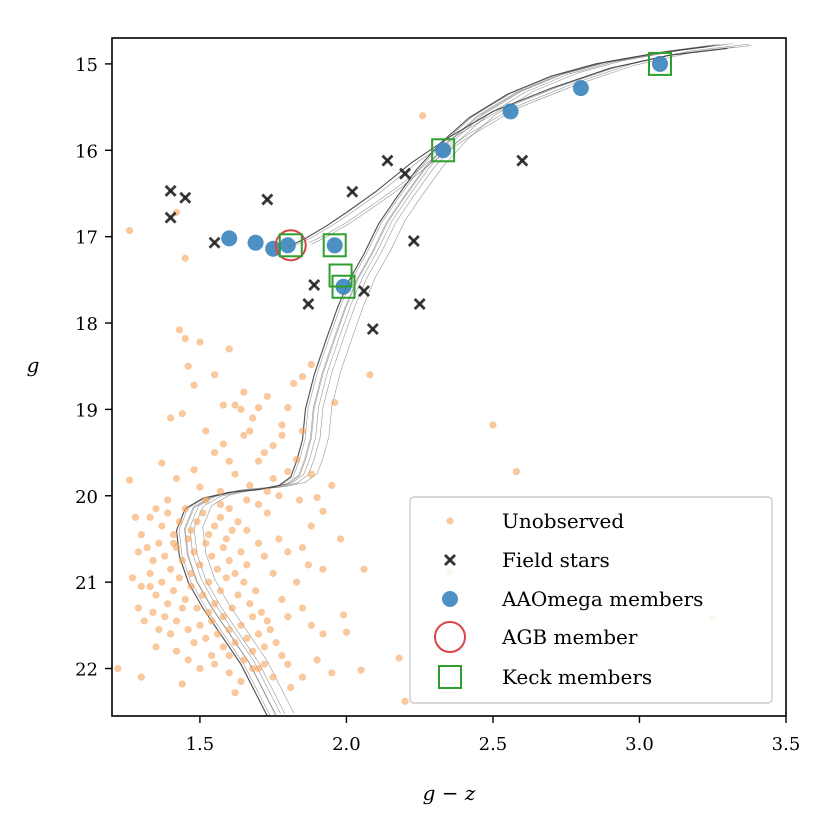 This screenshot has height=831, width=831. What do you see at coordinates (86, 669) in the screenshot?
I see `y-tick-label: 22` at bounding box center [86, 669].